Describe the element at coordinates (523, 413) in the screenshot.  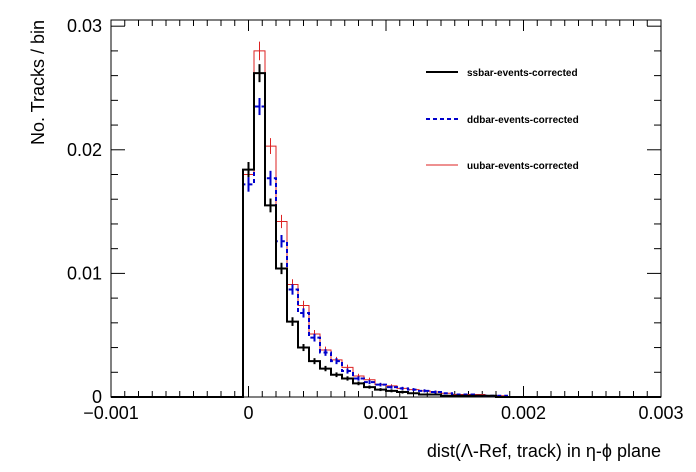
I see `x-tick-label: 0.002` at that location.